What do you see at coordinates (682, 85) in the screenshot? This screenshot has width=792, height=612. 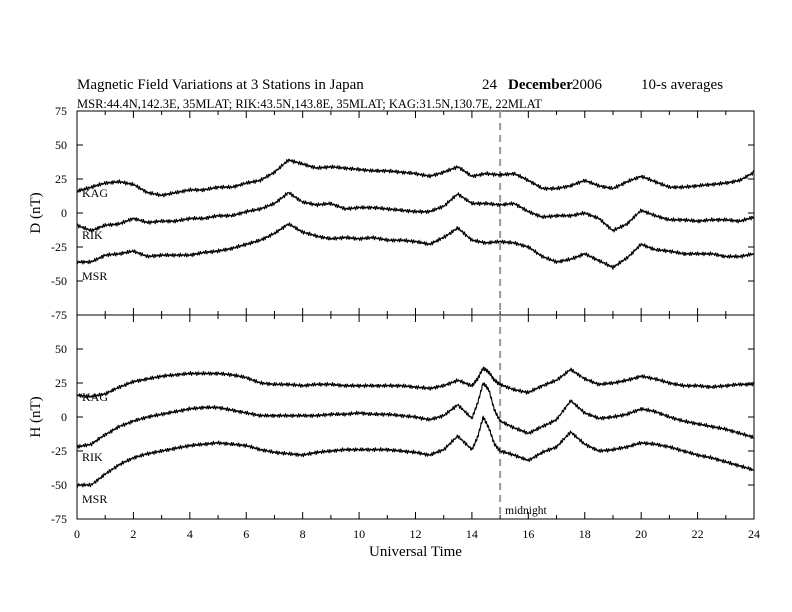 I see `averaging-label: 10-s averages` at bounding box center [682, 85].